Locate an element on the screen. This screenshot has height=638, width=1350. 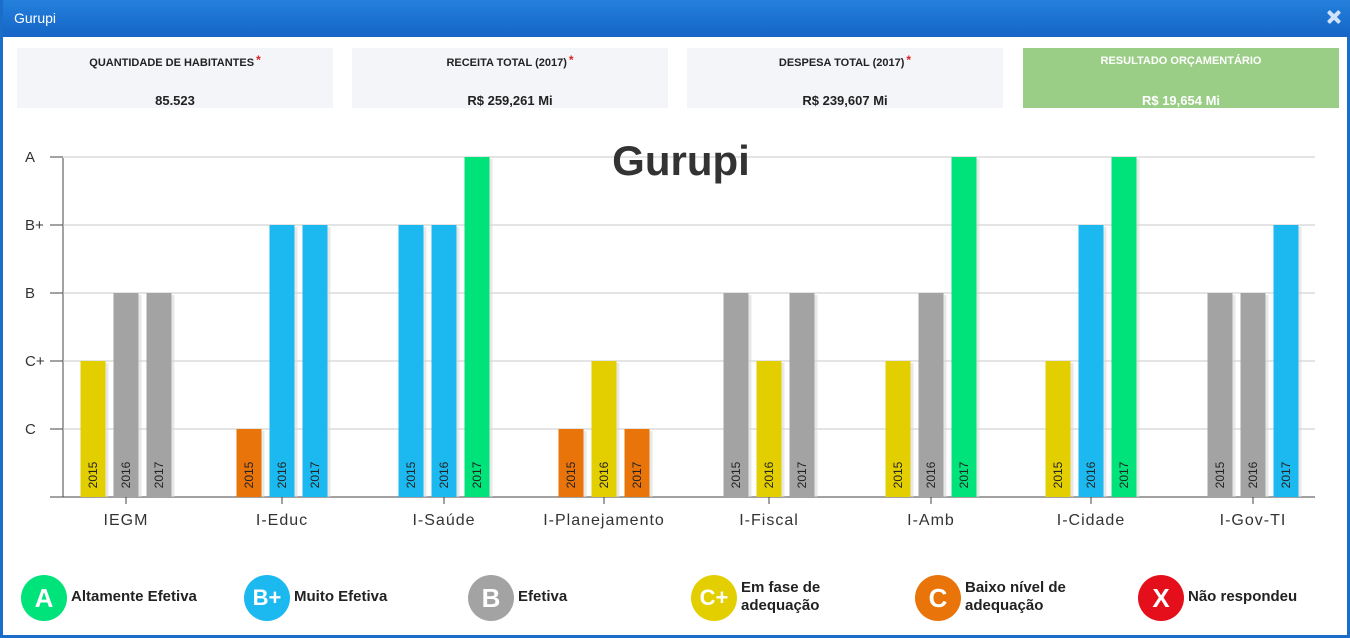
title-bar: Gurupi is located at coordinates (676, 18).